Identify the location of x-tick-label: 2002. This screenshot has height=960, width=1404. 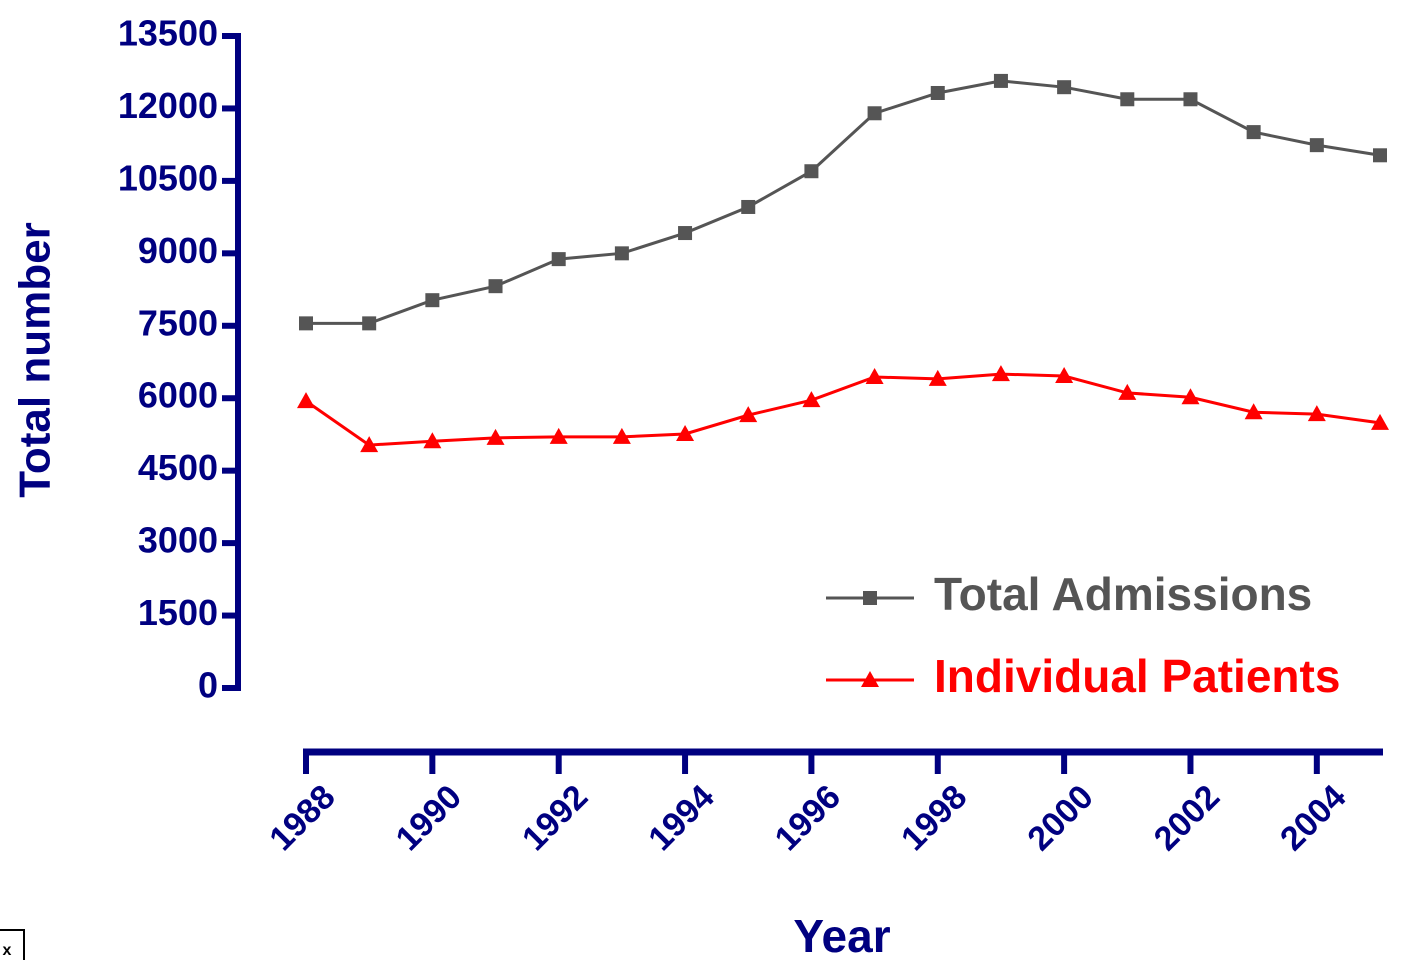
(1187, 818).